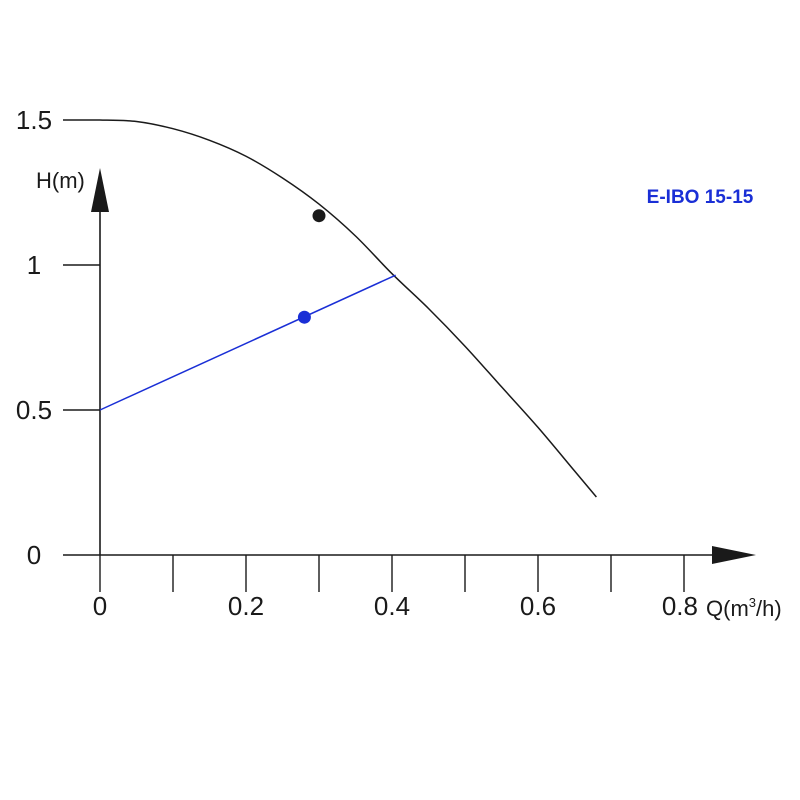 The image size is (800, 800). I want to click on y-tick-label: 0, so click(34, 555).